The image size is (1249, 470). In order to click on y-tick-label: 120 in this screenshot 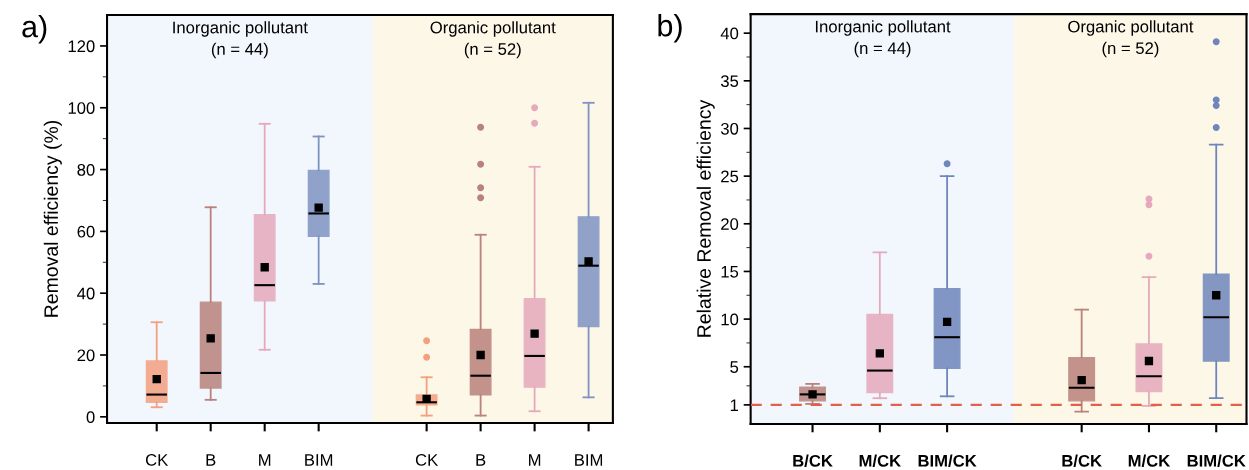, I will do `click(81, 46)`.